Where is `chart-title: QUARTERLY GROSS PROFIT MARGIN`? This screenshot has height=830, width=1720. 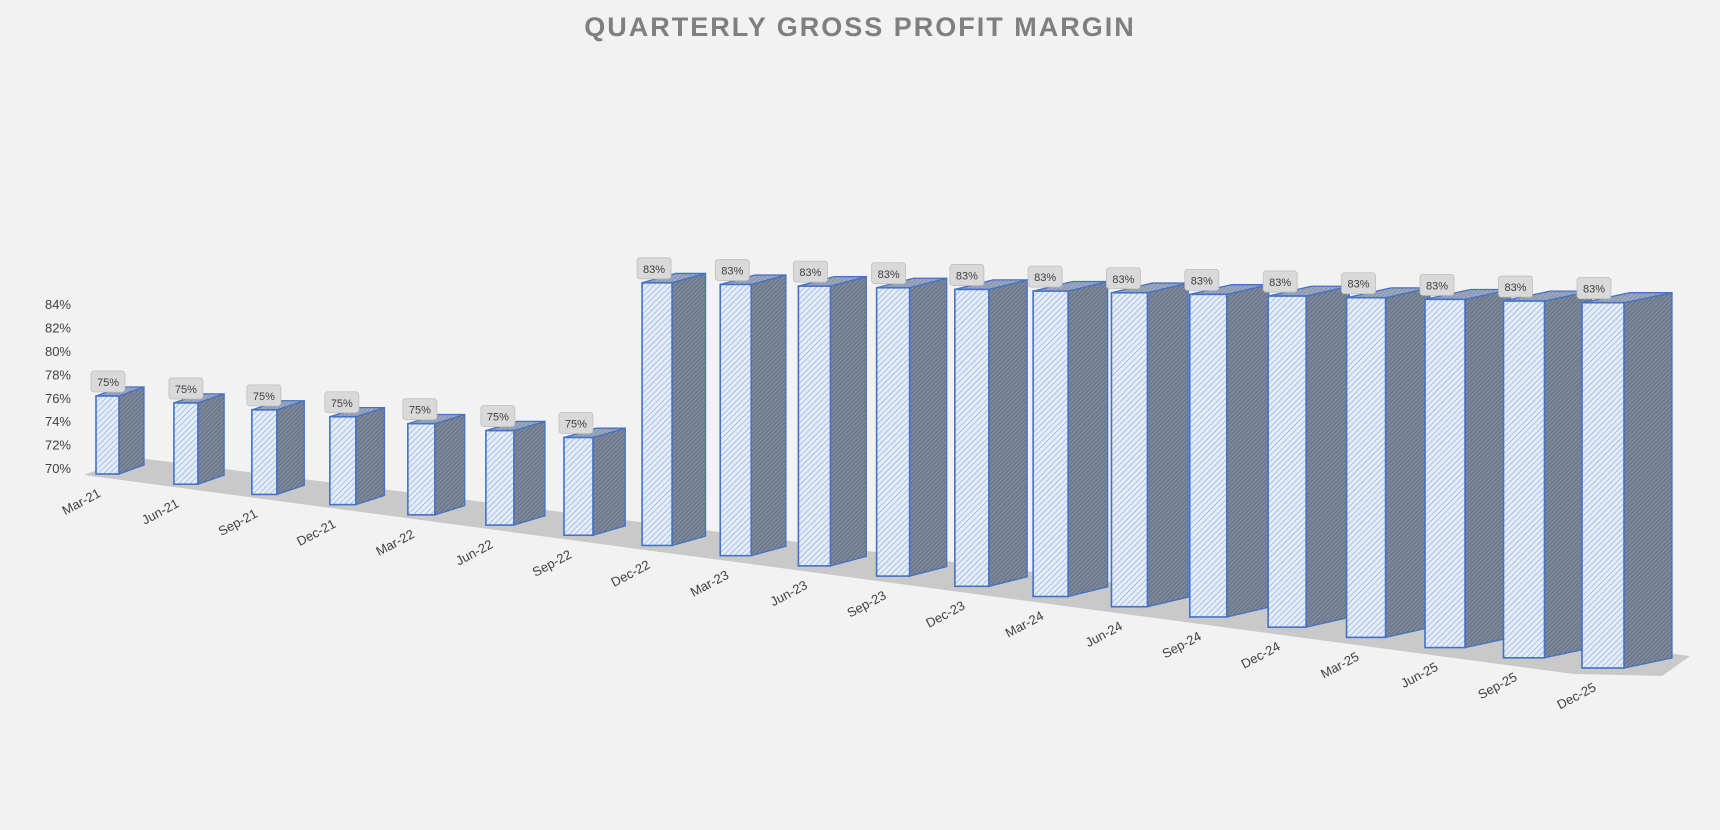 chart-title: QUARTERLY GROSS PROFIT MARGIN is located at coordinates (860, 27).